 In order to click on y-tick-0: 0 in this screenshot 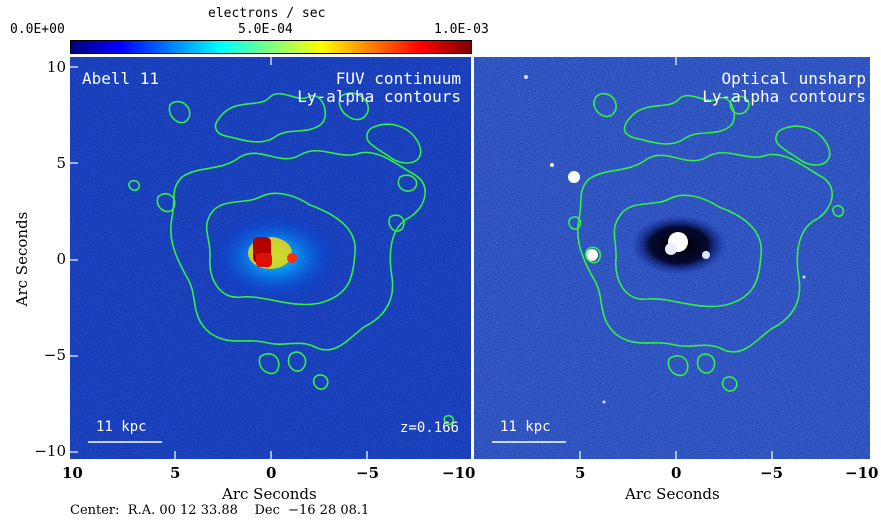, I will do `click(61, 259)`.